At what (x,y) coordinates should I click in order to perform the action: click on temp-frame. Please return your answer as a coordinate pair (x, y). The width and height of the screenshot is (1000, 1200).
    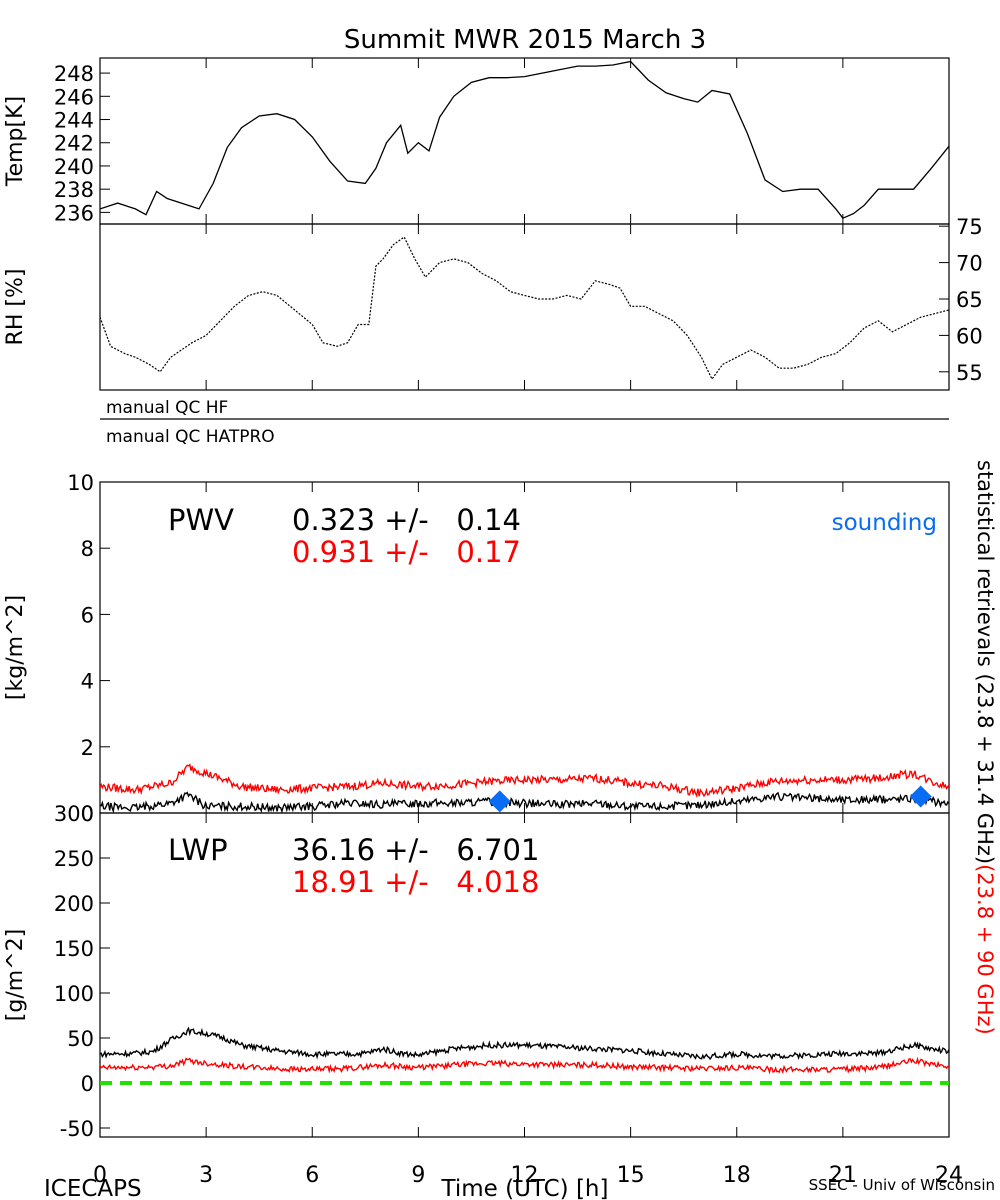
    Looking at the image, I should click on (524, 141).